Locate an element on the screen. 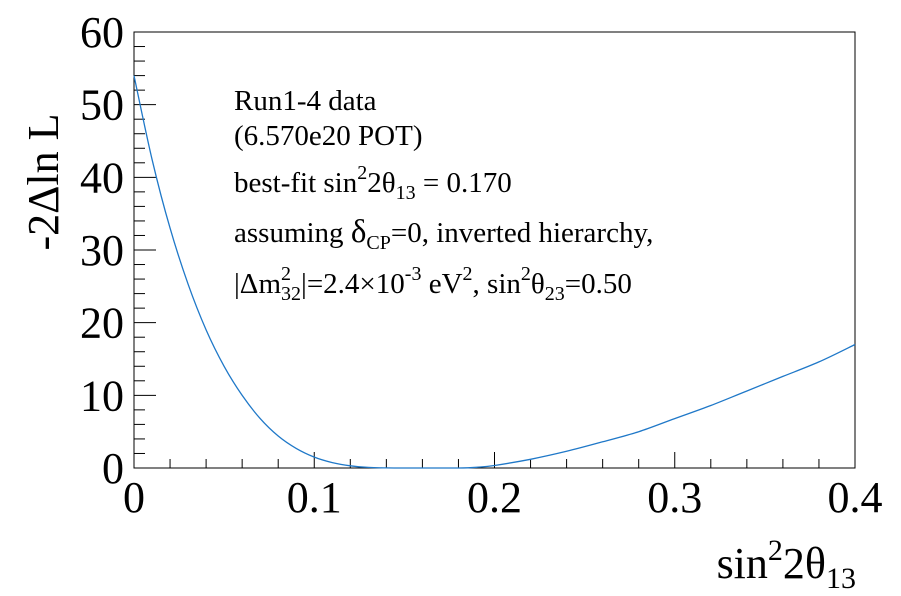 This screenshot has height=596, width=901. x-tick-label: 0.4 is located at coordinates (855, 497).